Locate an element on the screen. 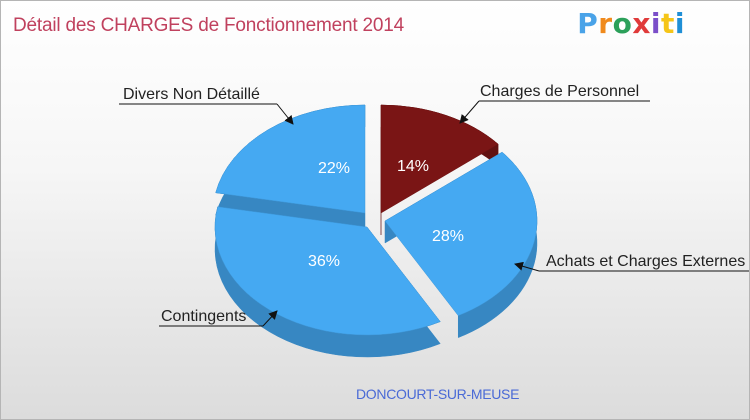  proxiti-logo: Proxiti is located at coordinates (631, 27).